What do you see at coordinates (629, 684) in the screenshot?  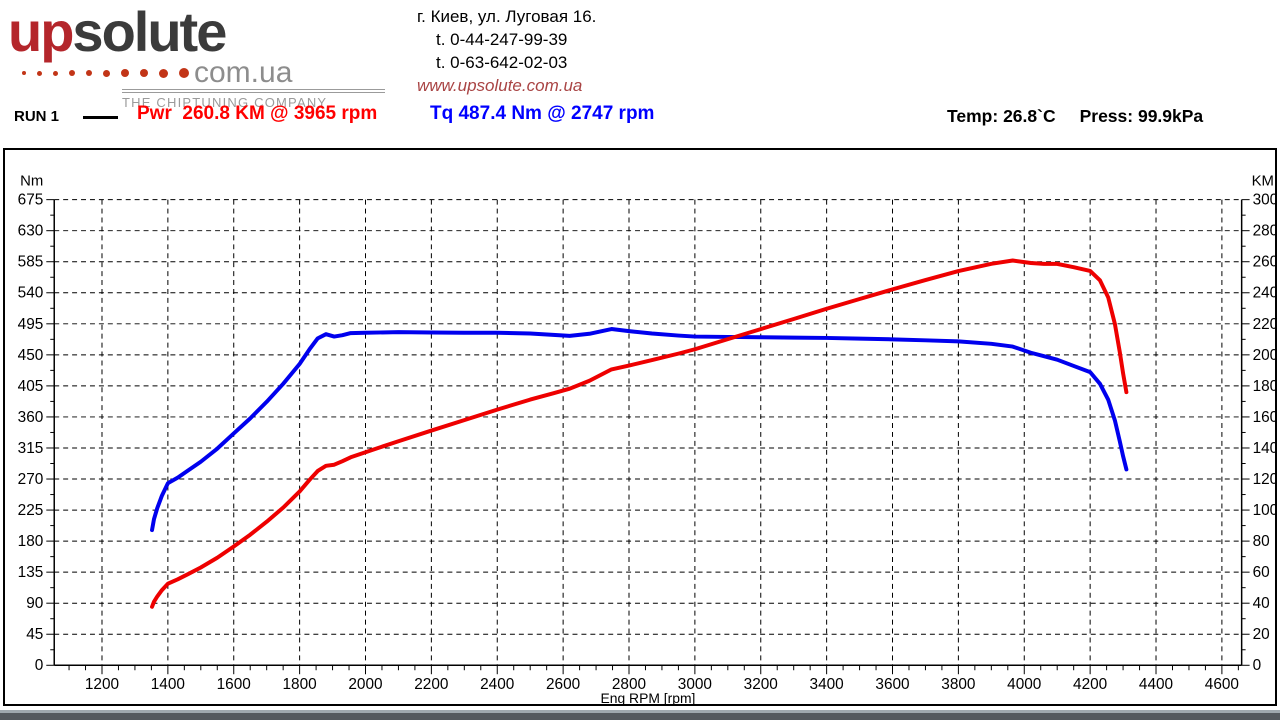 I see `svg-text: 2800` at bounding box center [629, 684].